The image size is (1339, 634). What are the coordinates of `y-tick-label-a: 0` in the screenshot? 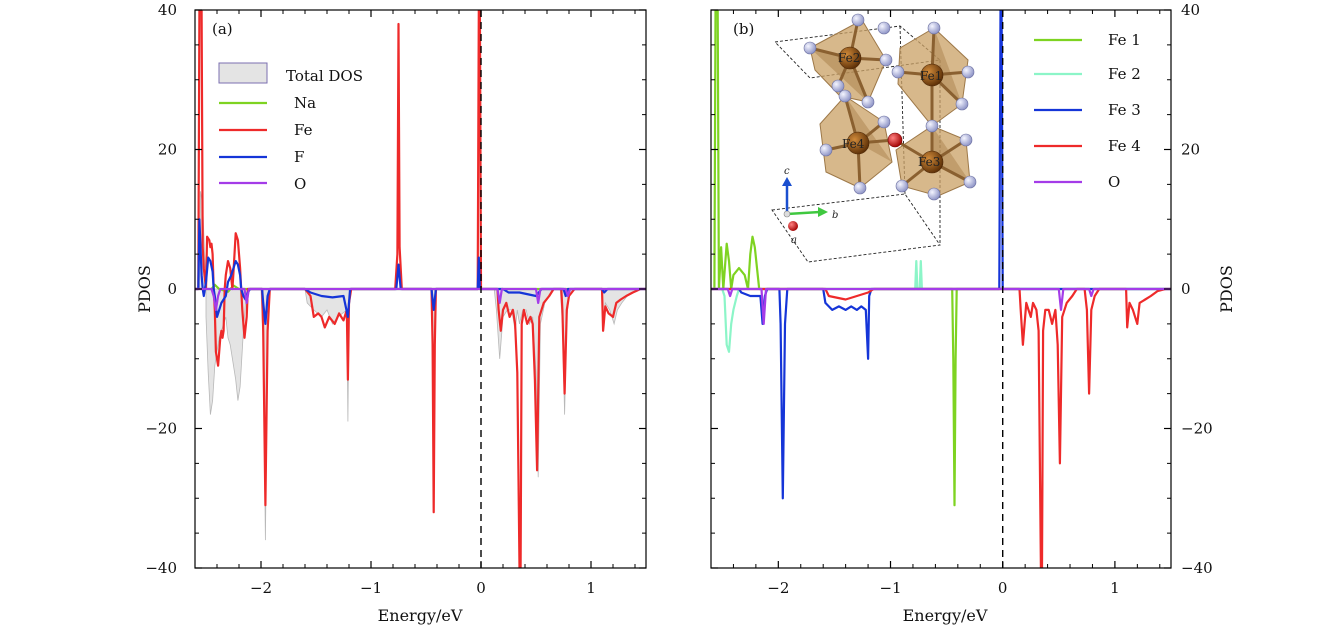 It's located at (172, 289).